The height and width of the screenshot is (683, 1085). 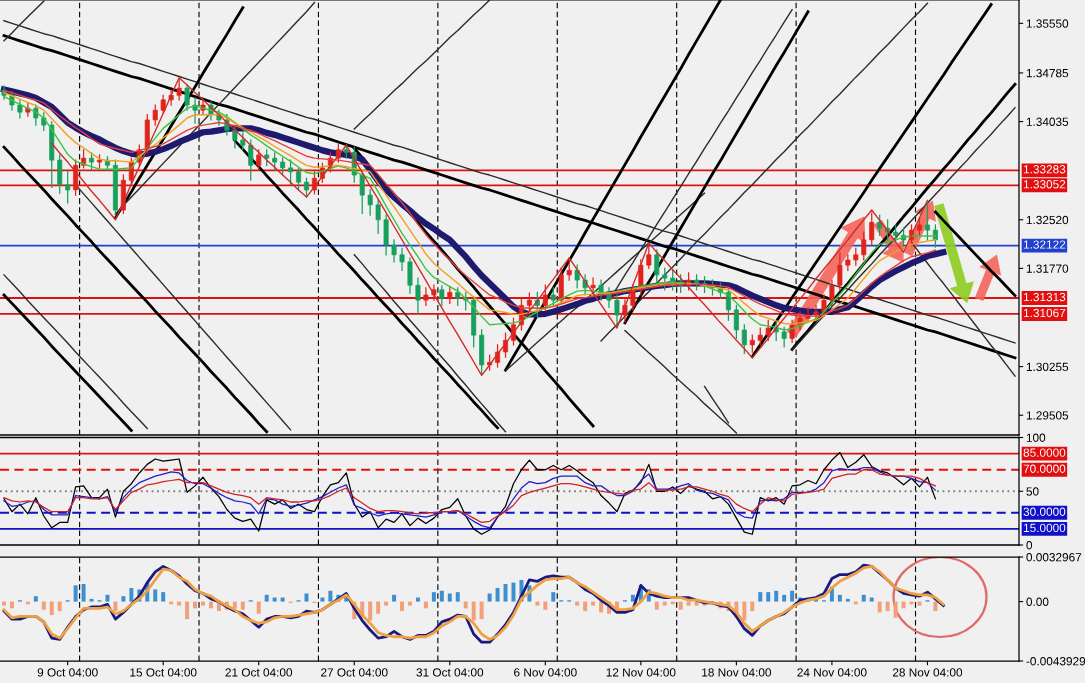 I want to click on x-tick-label: 6 Nov 04:00, so click(x=545, y=672).